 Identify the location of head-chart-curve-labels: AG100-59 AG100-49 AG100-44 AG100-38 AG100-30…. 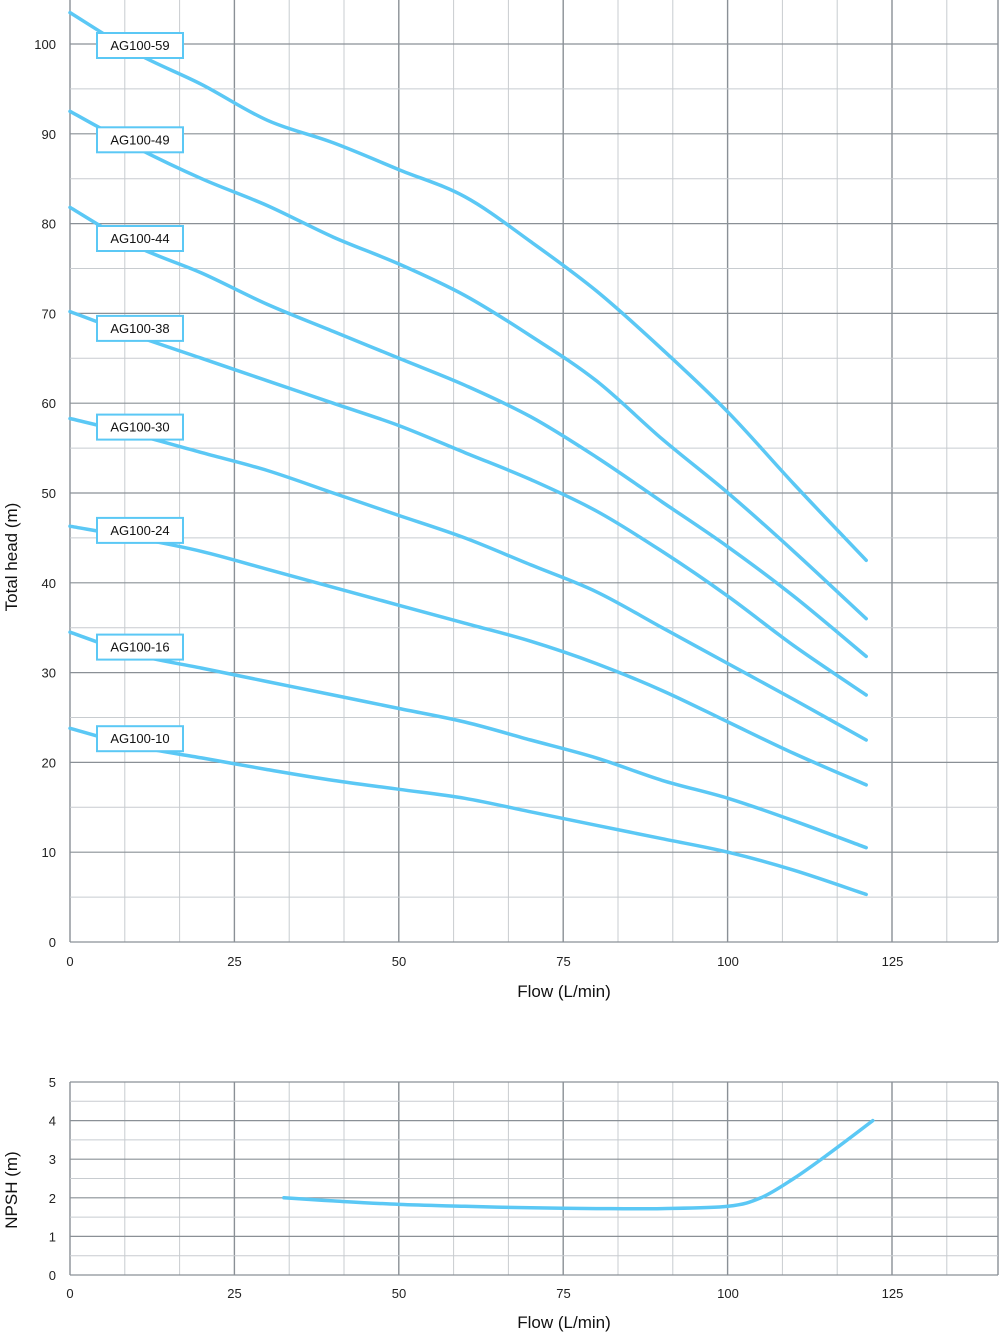
(140, 392).